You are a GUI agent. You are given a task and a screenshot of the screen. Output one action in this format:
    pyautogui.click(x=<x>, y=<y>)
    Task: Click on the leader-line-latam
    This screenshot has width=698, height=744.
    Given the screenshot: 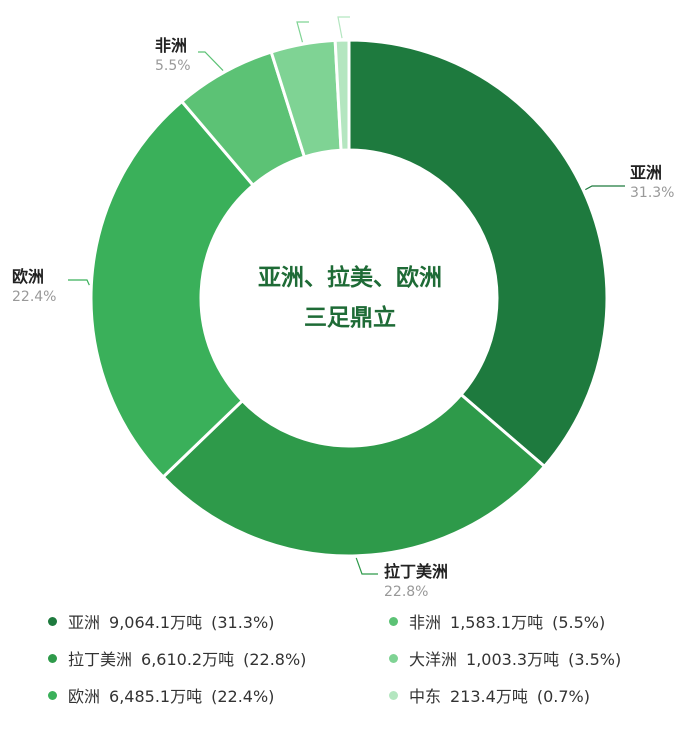 What is the action you would take?
    pyautogui.click(x=366, y=566)
    